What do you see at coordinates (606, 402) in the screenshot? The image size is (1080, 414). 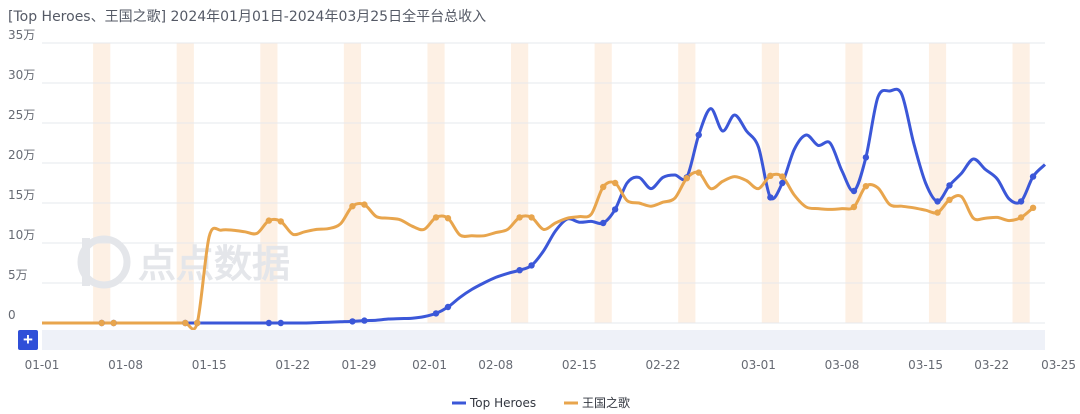 I see `legend-label: 王国之歌` at bounding box center [606, 402].